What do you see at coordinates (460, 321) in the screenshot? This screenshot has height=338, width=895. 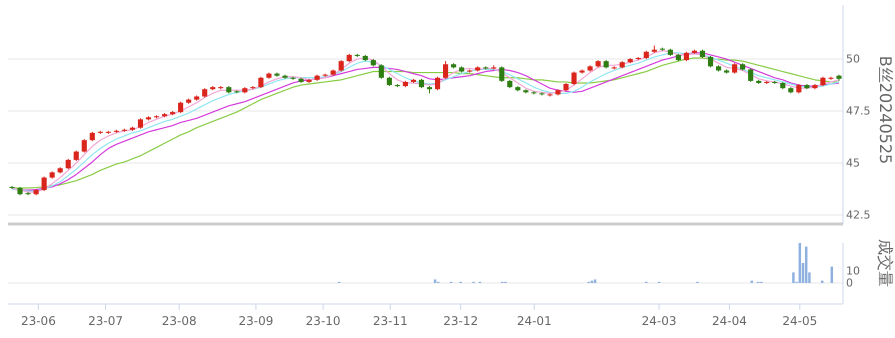 I see `x-tick-label: 23-12` at bounding box center [460, 321].